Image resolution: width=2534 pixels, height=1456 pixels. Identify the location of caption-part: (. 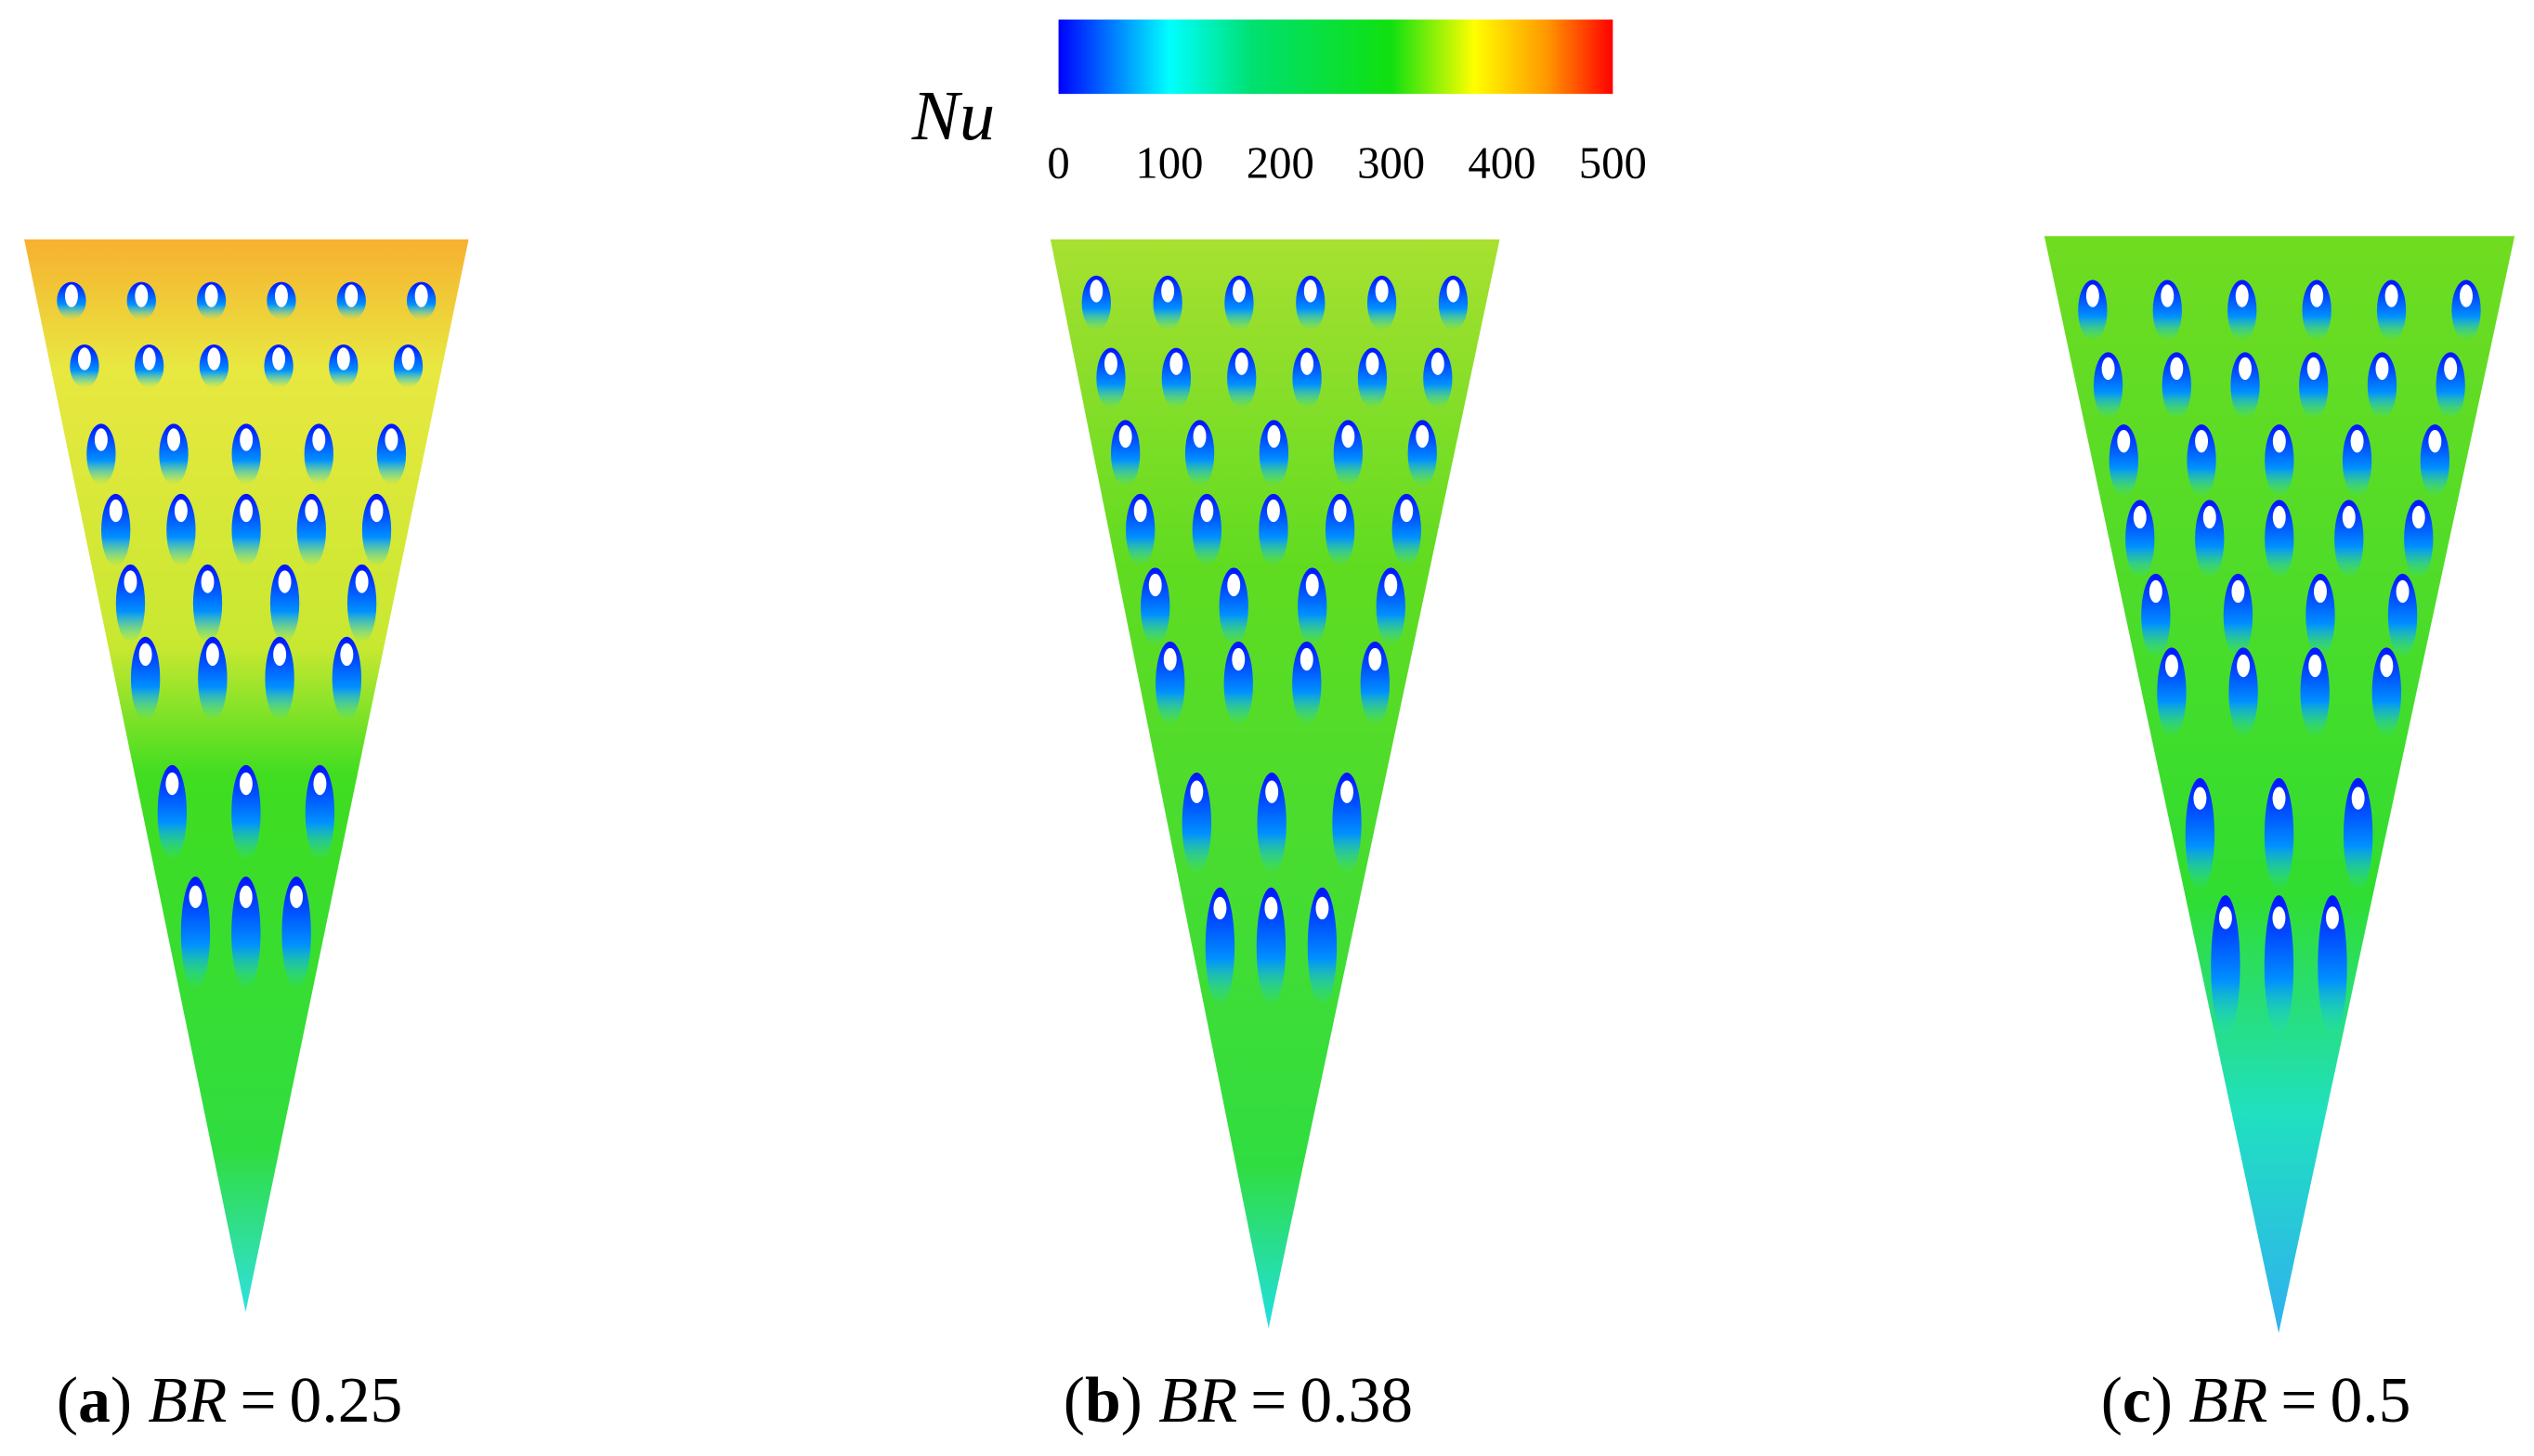
(1074, 1400).